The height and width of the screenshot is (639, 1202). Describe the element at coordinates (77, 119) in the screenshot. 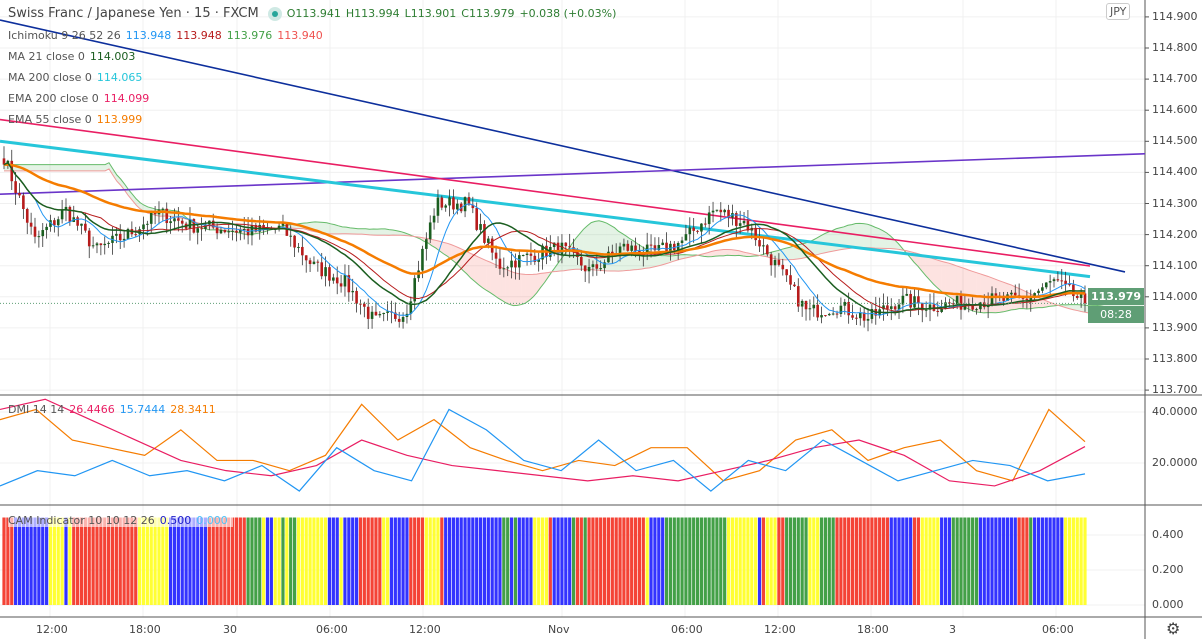

I see `indicator-legend: EMA 55 close 0 113.999` at that location.